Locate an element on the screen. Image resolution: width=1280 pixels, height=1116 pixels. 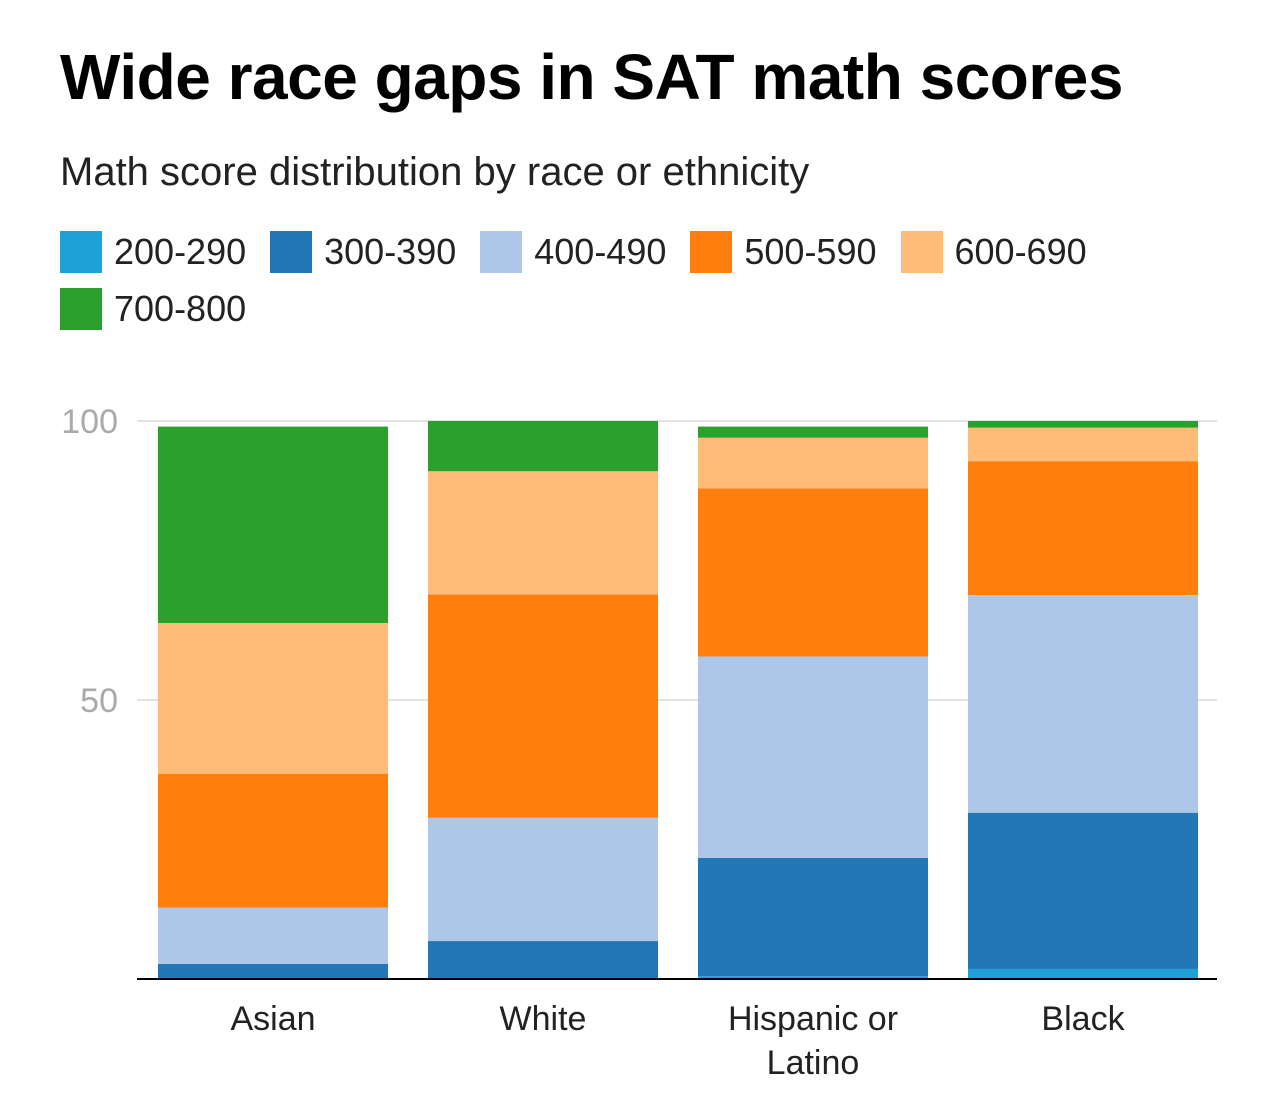
legend-label: 600-690 is located at coordinates (1020, 251).